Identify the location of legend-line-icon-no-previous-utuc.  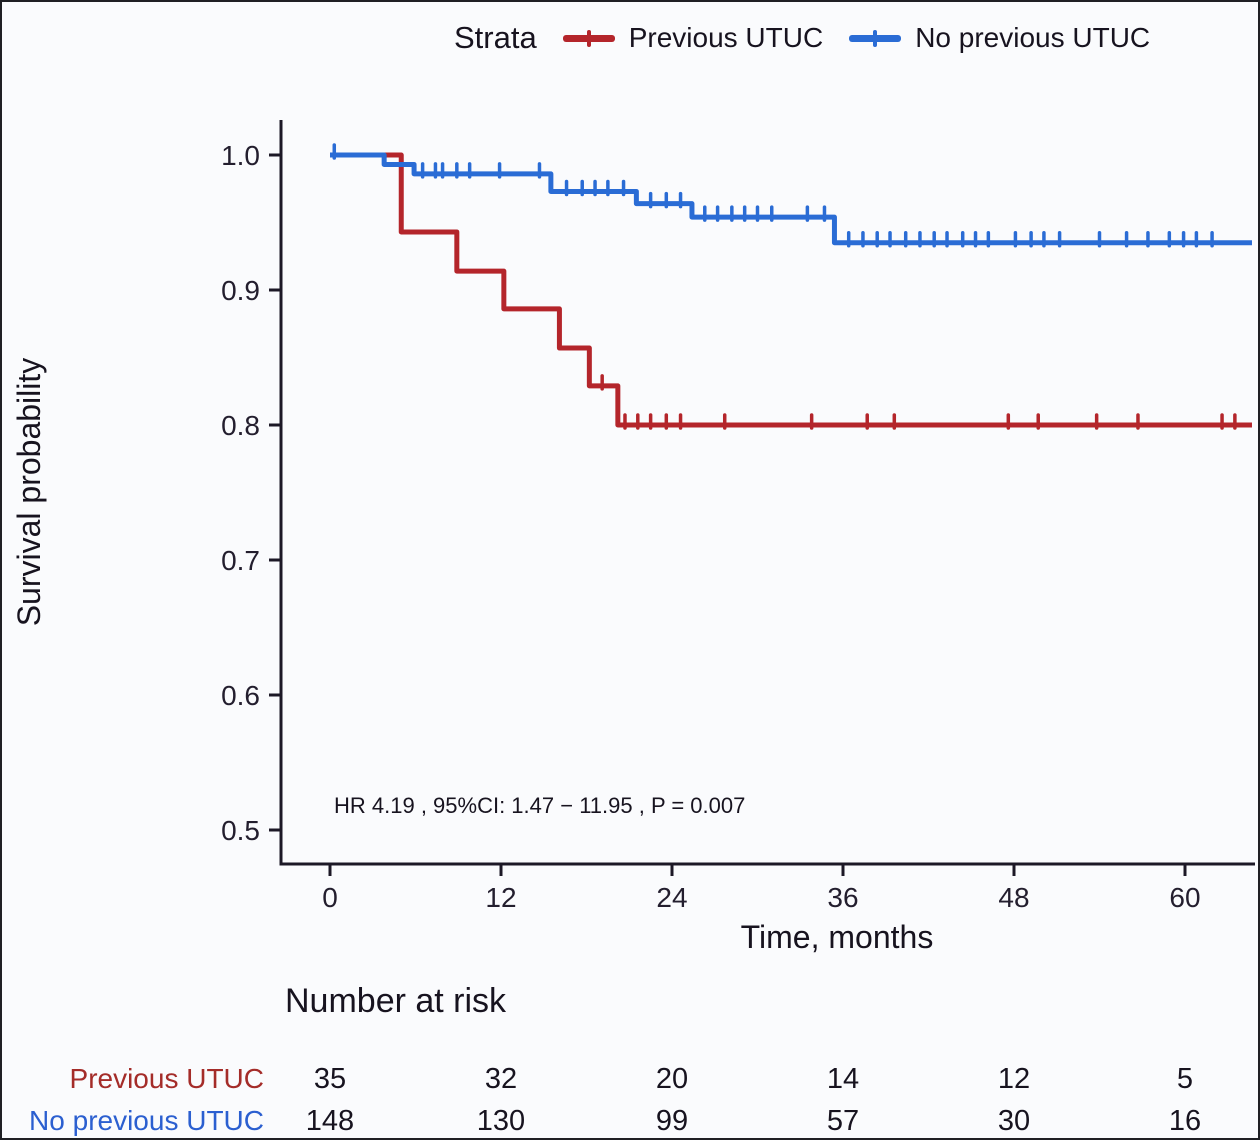
(875, 38).